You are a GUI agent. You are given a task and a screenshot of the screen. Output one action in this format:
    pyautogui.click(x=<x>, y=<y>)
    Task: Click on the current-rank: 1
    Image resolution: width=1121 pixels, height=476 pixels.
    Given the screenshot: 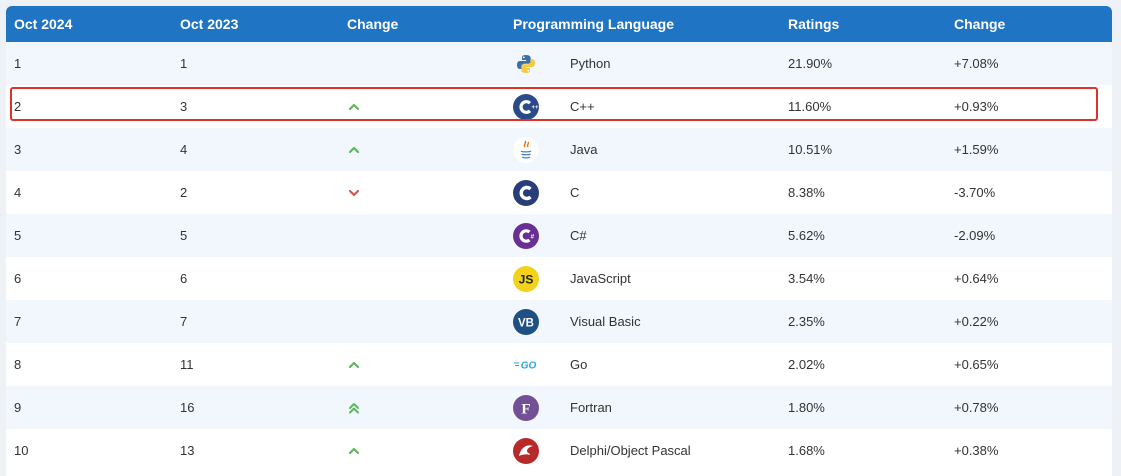 What is the action you would take?
    pyautogui.click(x=18, y=63)
    